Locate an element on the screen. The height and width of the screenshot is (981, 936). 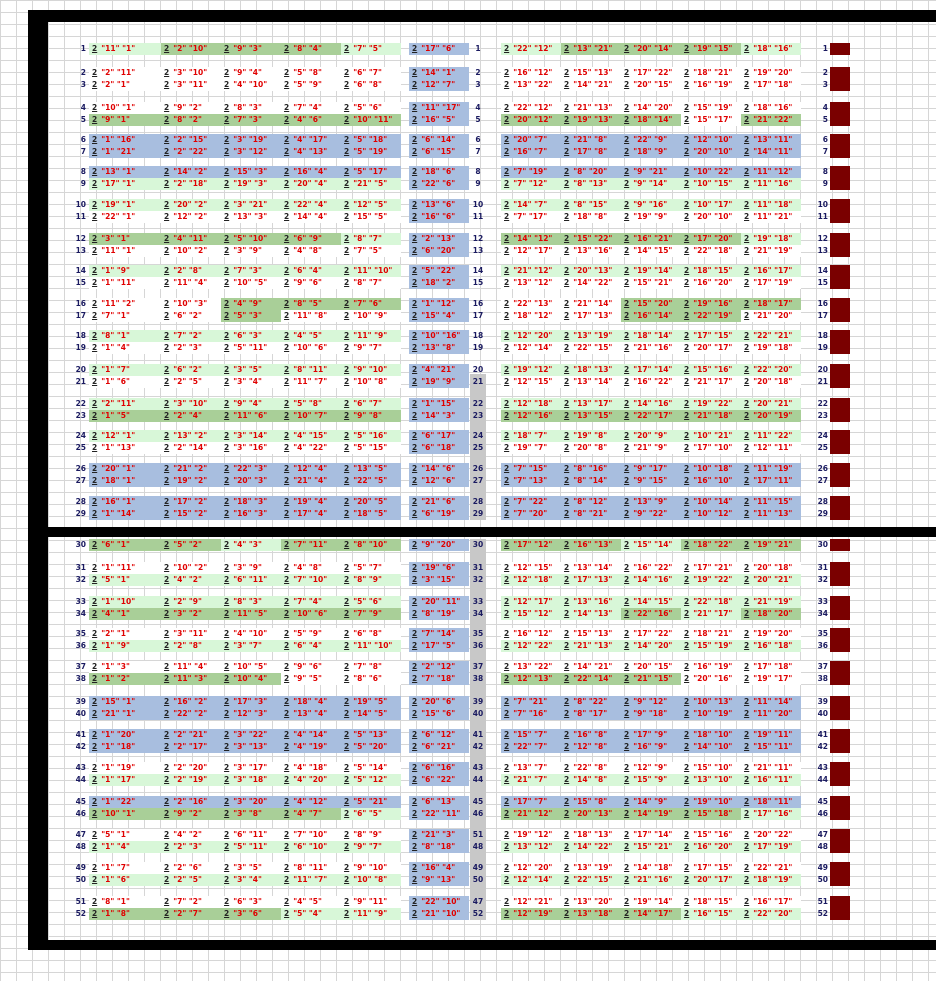
middle-group-cell: 2 "15" "6" is located at coordinates (439, 714).